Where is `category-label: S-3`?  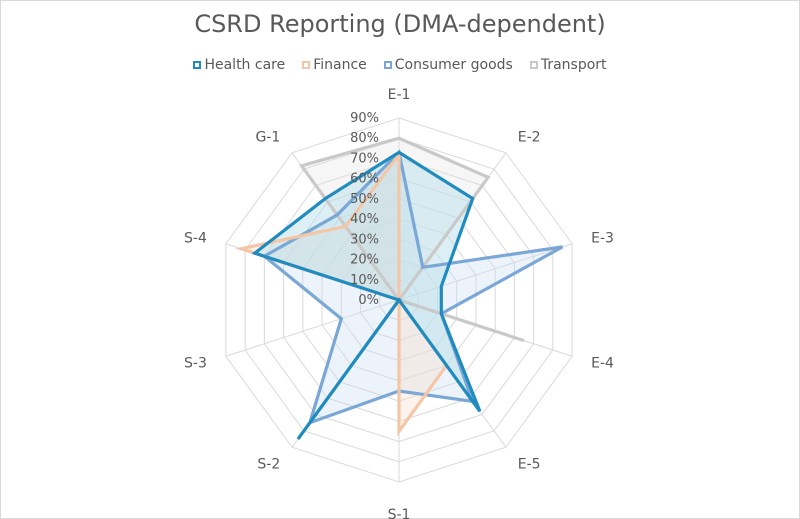
category-label: S-3 is located at coordinates (195, 363).